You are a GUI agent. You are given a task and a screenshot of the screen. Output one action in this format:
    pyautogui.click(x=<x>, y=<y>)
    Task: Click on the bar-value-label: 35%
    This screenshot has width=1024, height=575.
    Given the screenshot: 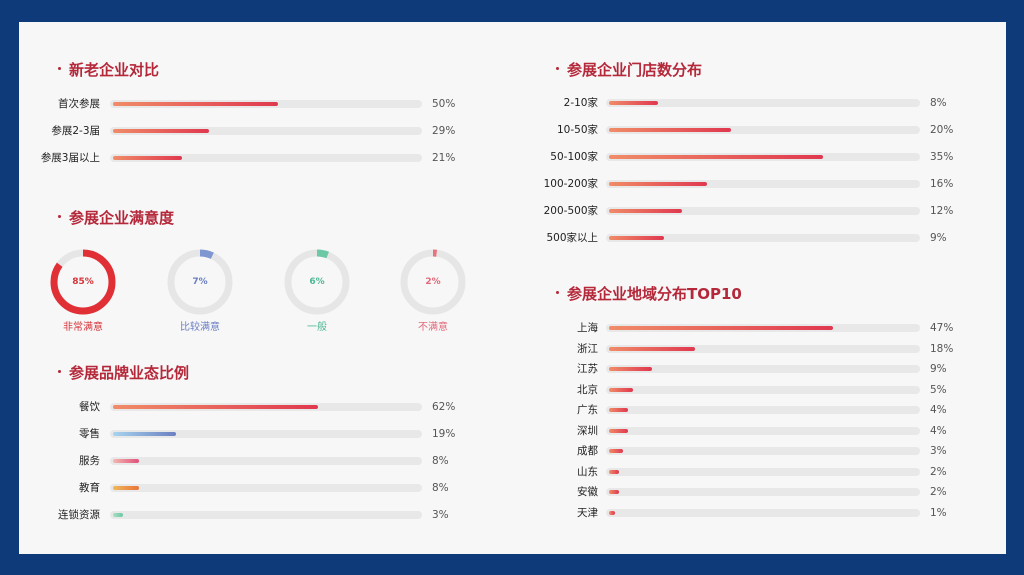 What is the action you would take?
    pyautogui.click(x=942, y=157)
    